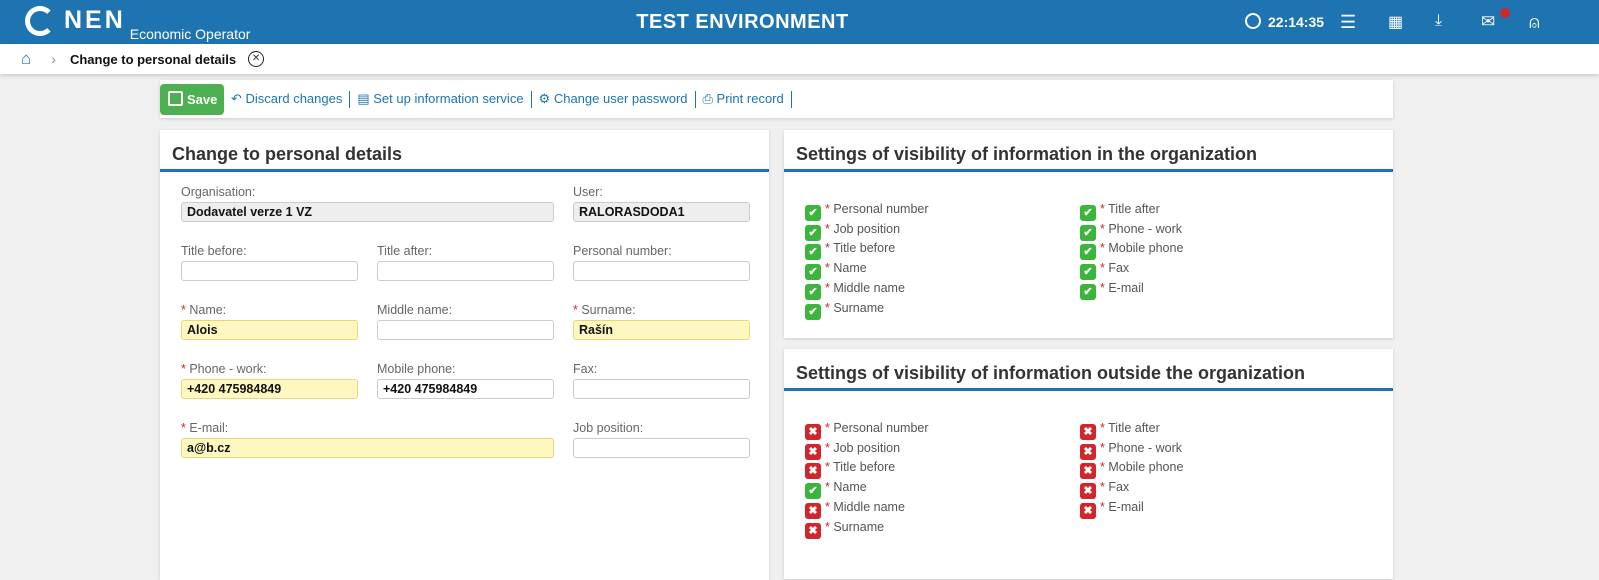  I want to click on calendar-icon: ▦, so click(1396, 22).